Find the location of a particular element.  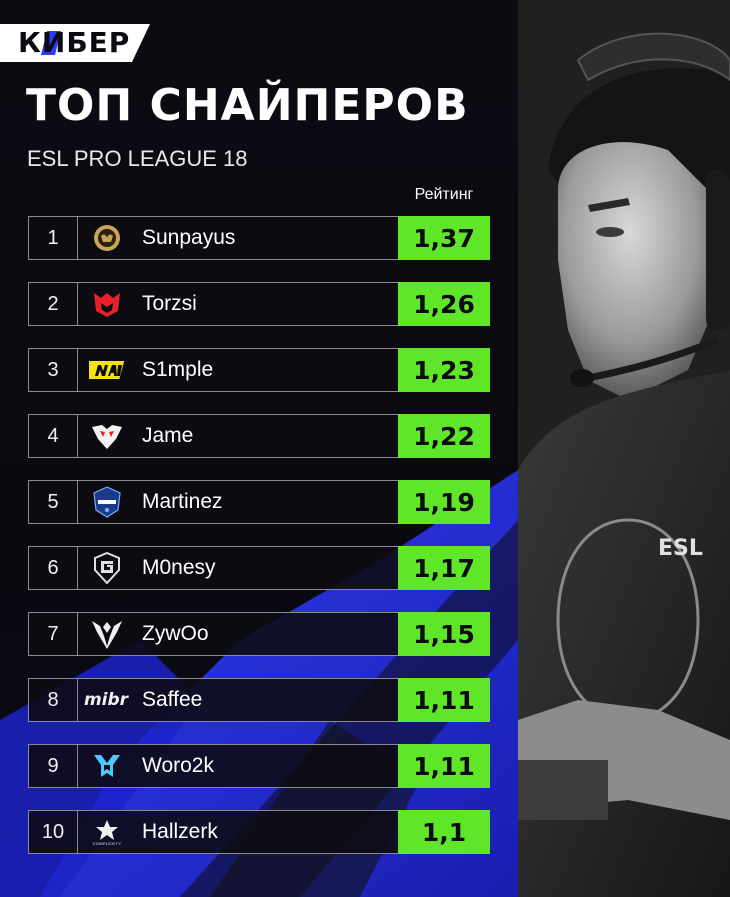

vitality-logo-icon is located at coordinates (107, 634).